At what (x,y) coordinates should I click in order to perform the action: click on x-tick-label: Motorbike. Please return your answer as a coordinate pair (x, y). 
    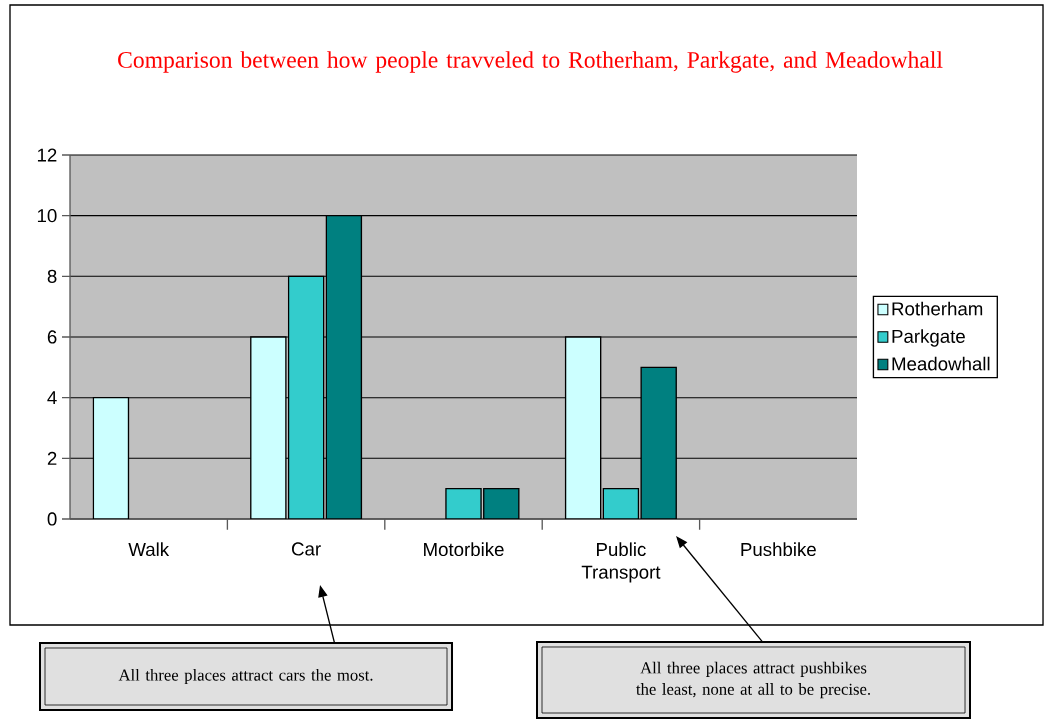
    Looking at the image, I should click on (464, 549).